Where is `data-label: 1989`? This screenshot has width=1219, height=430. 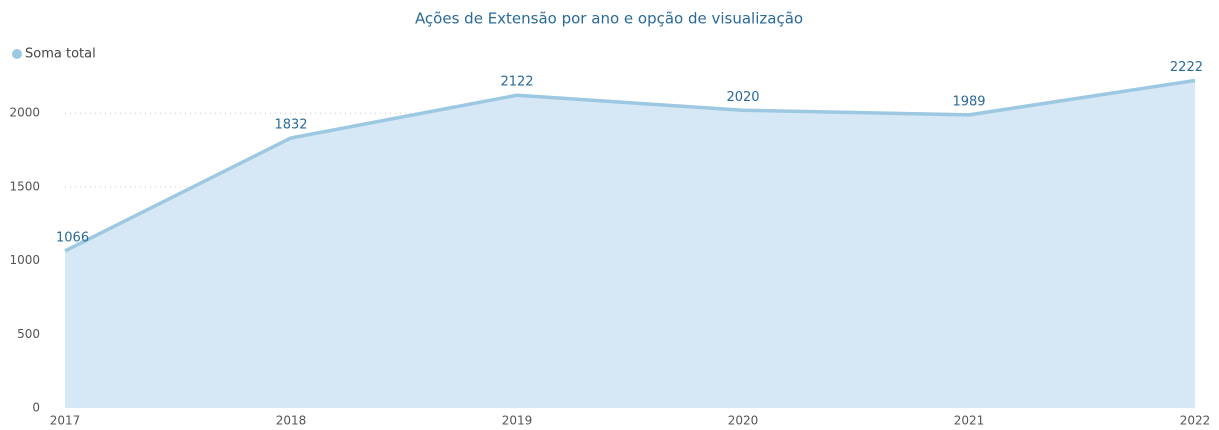
data-label: 1989 is located at coordinates (968, 101).